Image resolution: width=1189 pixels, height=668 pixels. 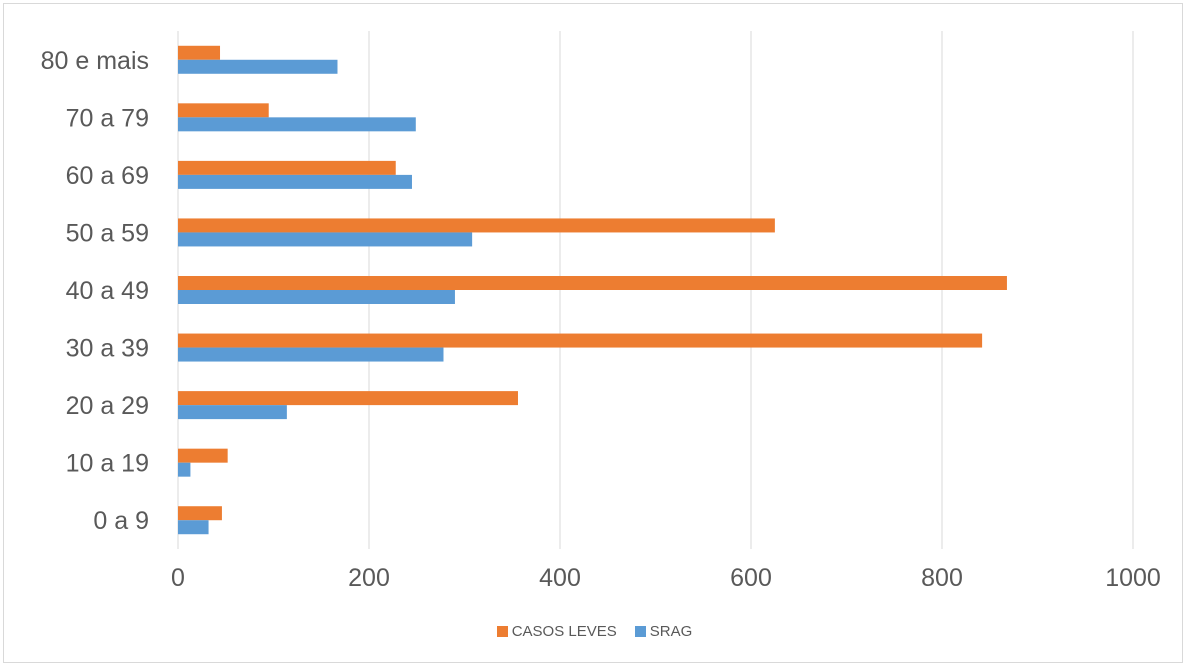 I want to click on y-tick-label: 20 a 29, so click(x=107, y=406).